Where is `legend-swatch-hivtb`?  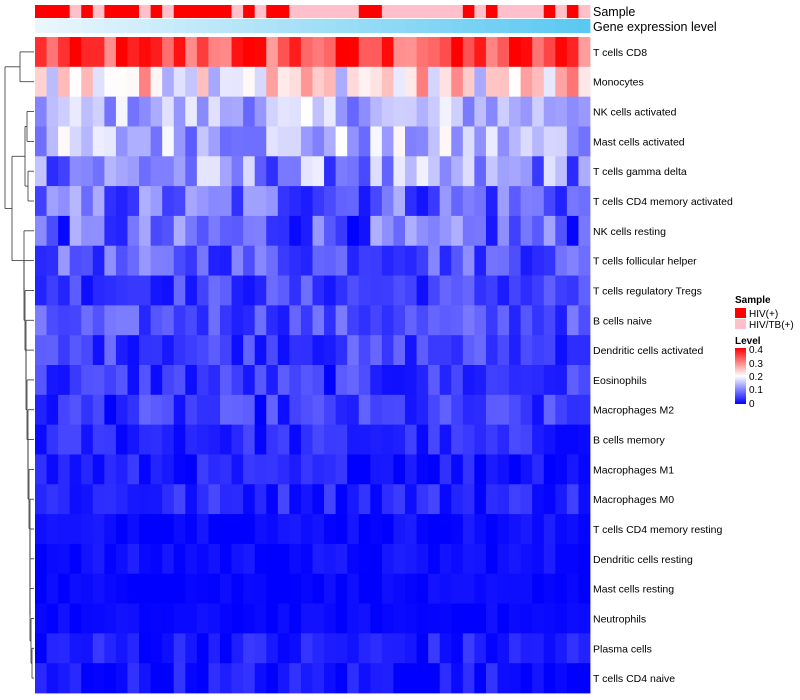
legend-swatch-hivtb is located at coordinates (740, 324).